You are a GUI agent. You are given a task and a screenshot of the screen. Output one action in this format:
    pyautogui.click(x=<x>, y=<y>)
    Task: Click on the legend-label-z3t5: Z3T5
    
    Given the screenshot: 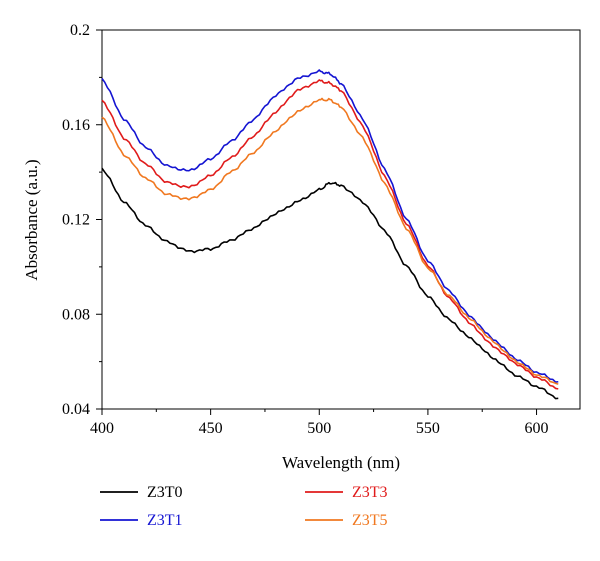 What is the action you would take?
    pyautogui.click(x=370, y=520)
    